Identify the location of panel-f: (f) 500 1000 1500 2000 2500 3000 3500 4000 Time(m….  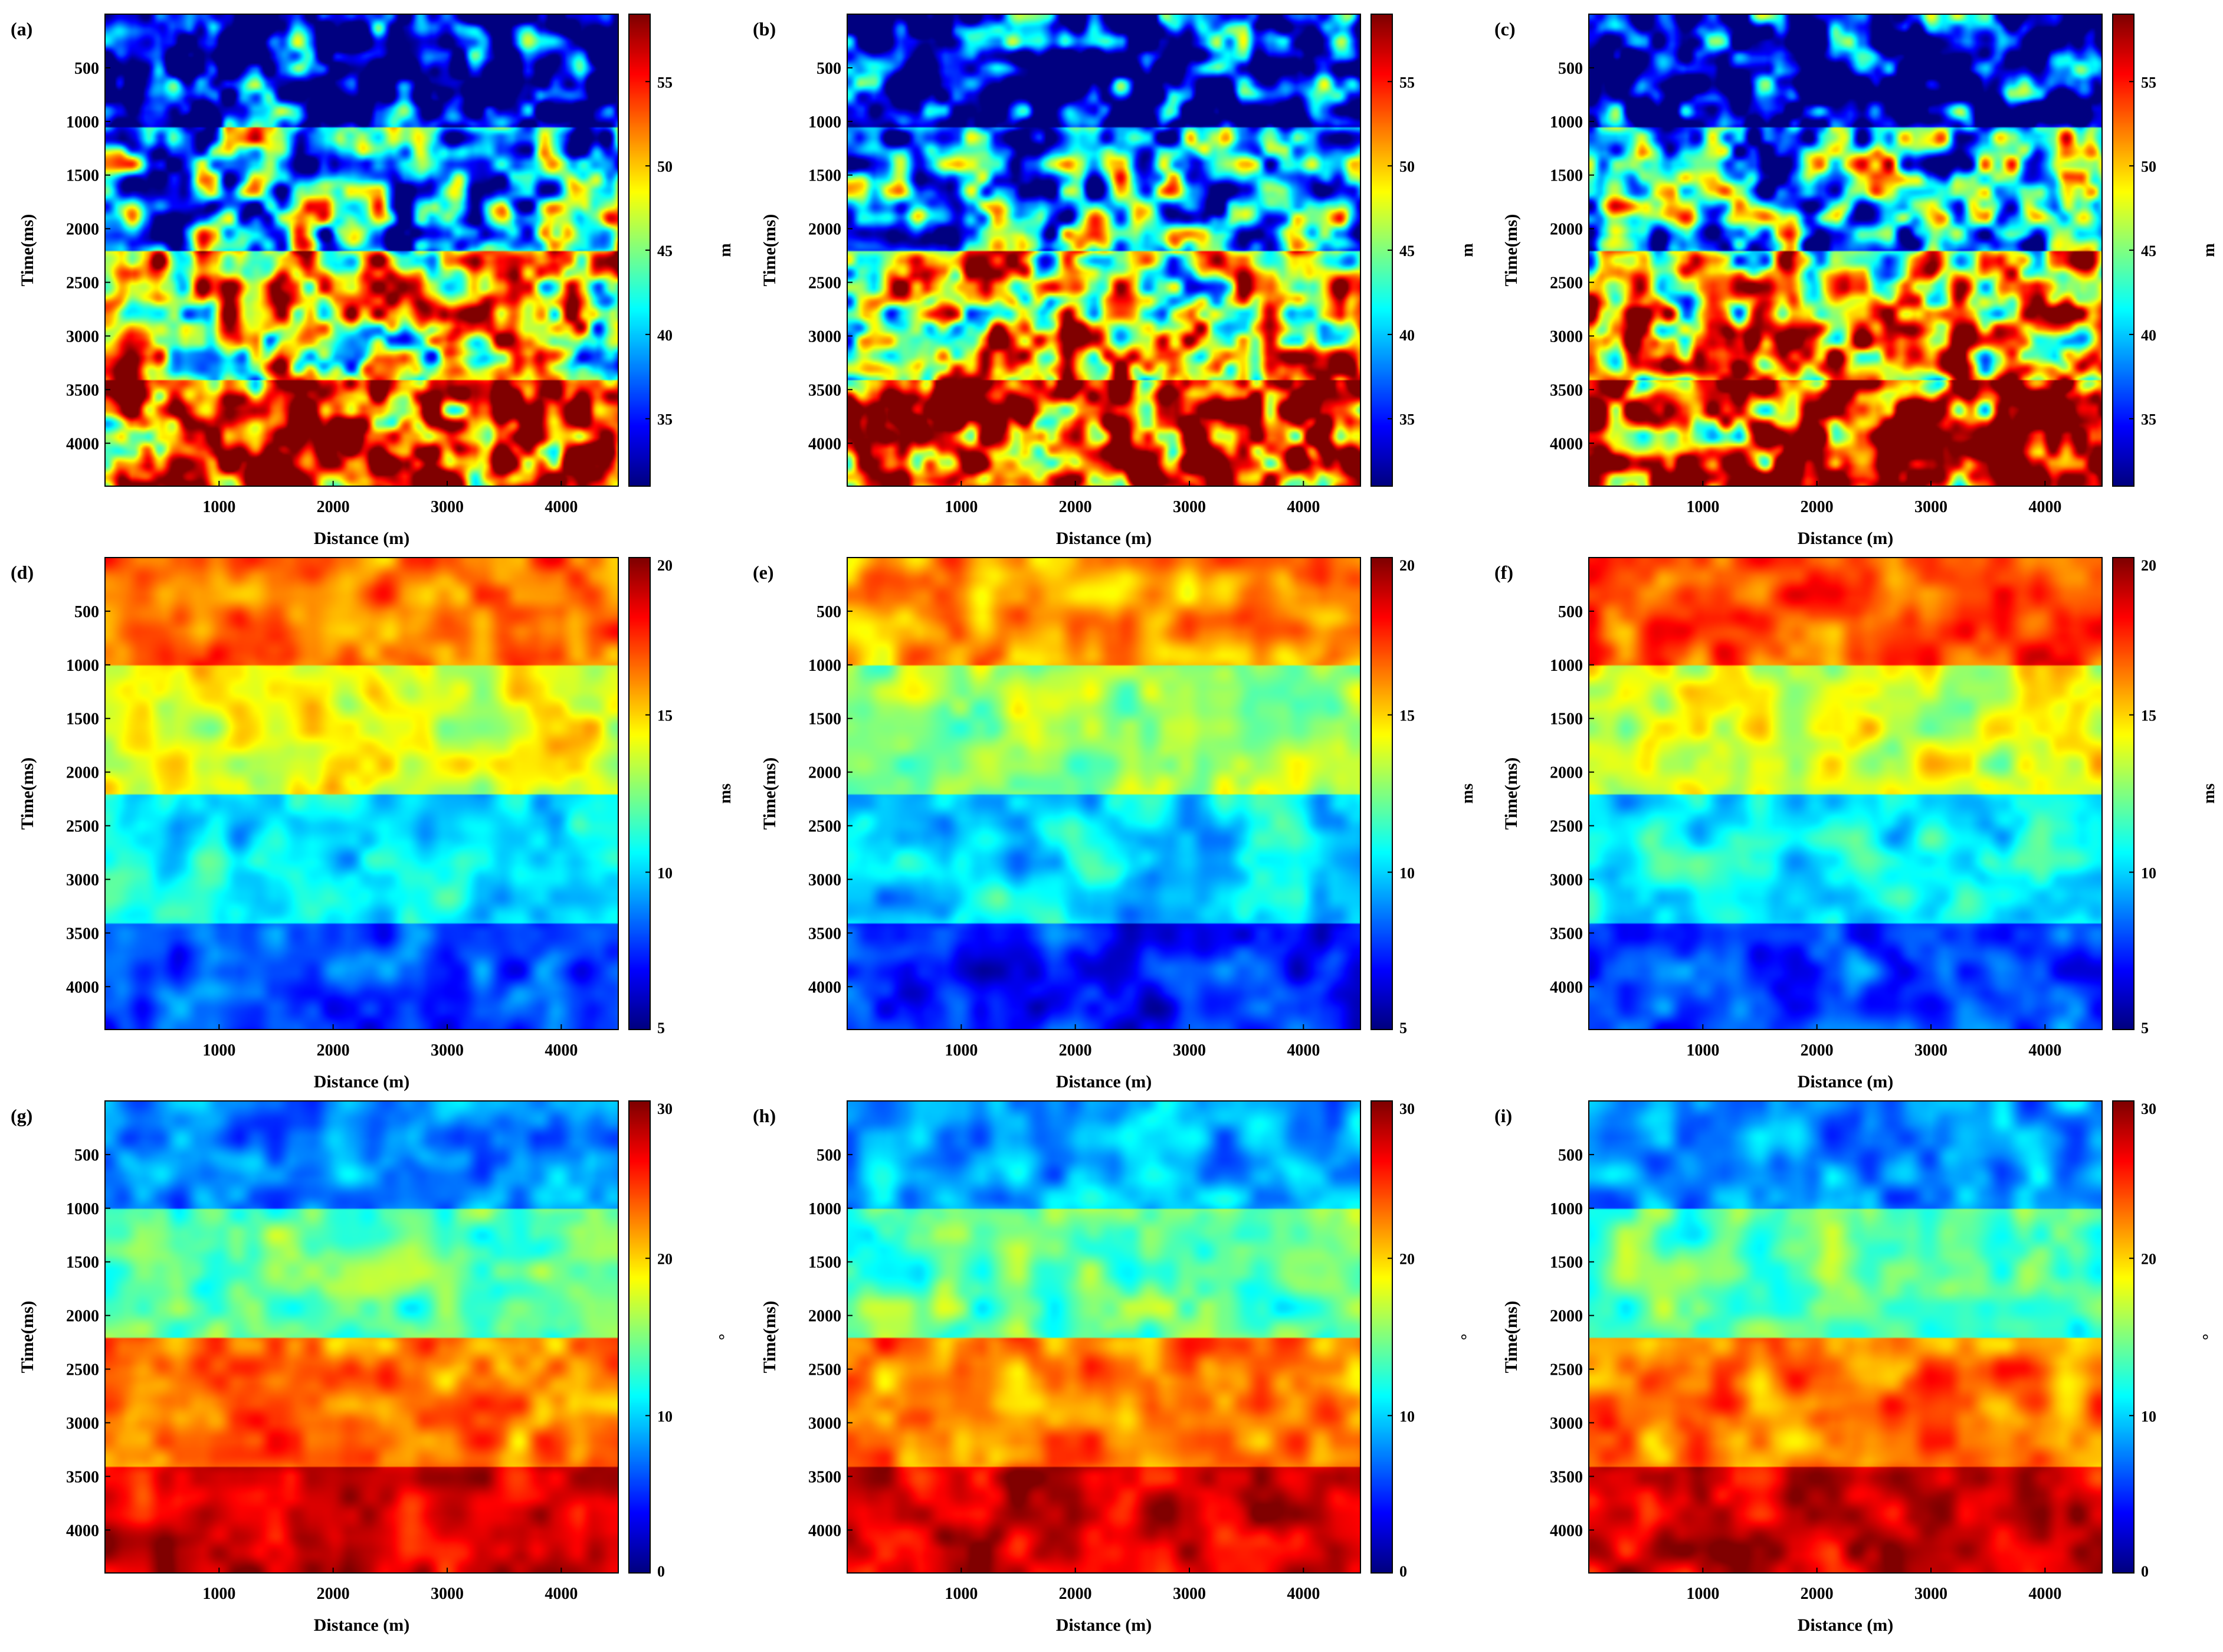
(1856, 824).